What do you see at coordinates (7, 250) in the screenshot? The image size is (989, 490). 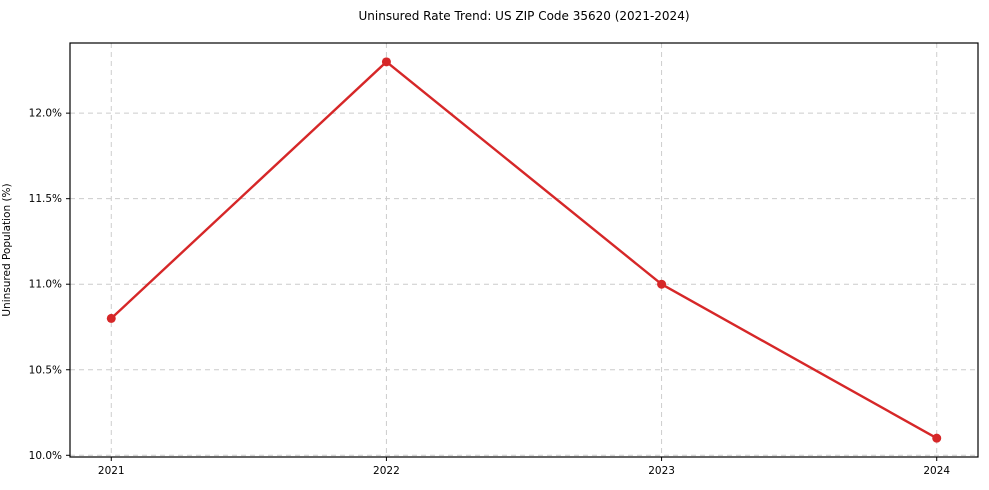 I see `y-axis-label: Uninsured Population (%)` at bounding box center [7, 250].